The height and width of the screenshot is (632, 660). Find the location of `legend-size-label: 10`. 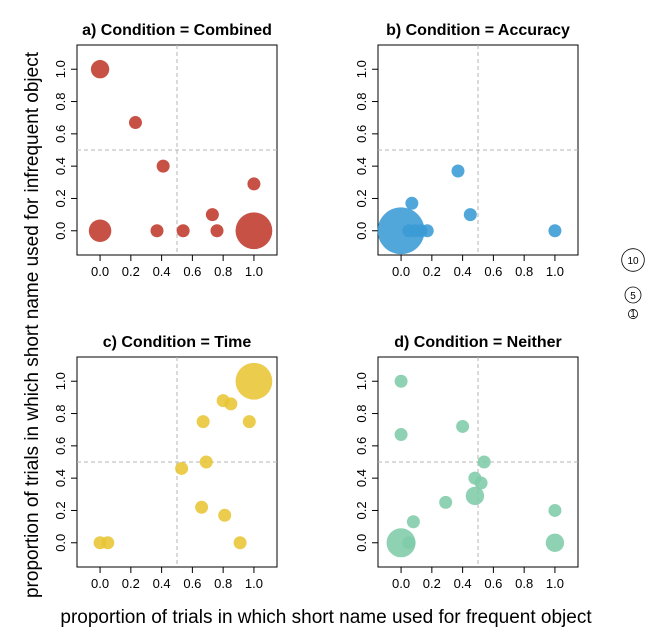

legend-size-label: 10 is located at coordinates (633, 261).